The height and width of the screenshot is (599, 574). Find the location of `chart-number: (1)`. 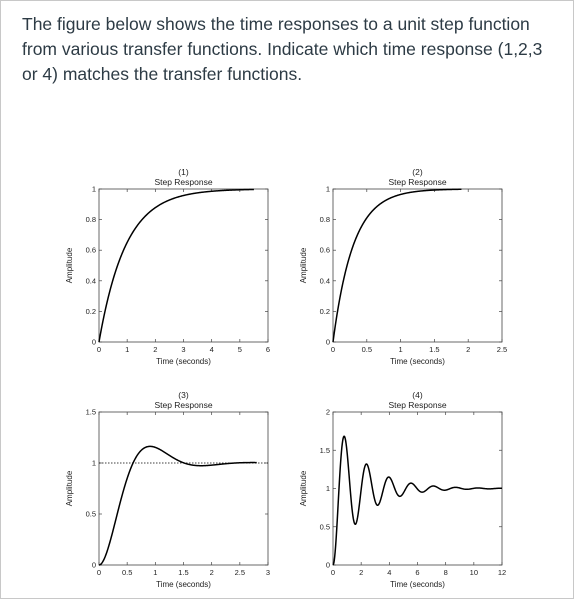

chart-number: (1) is located at coordinates (183, 172).